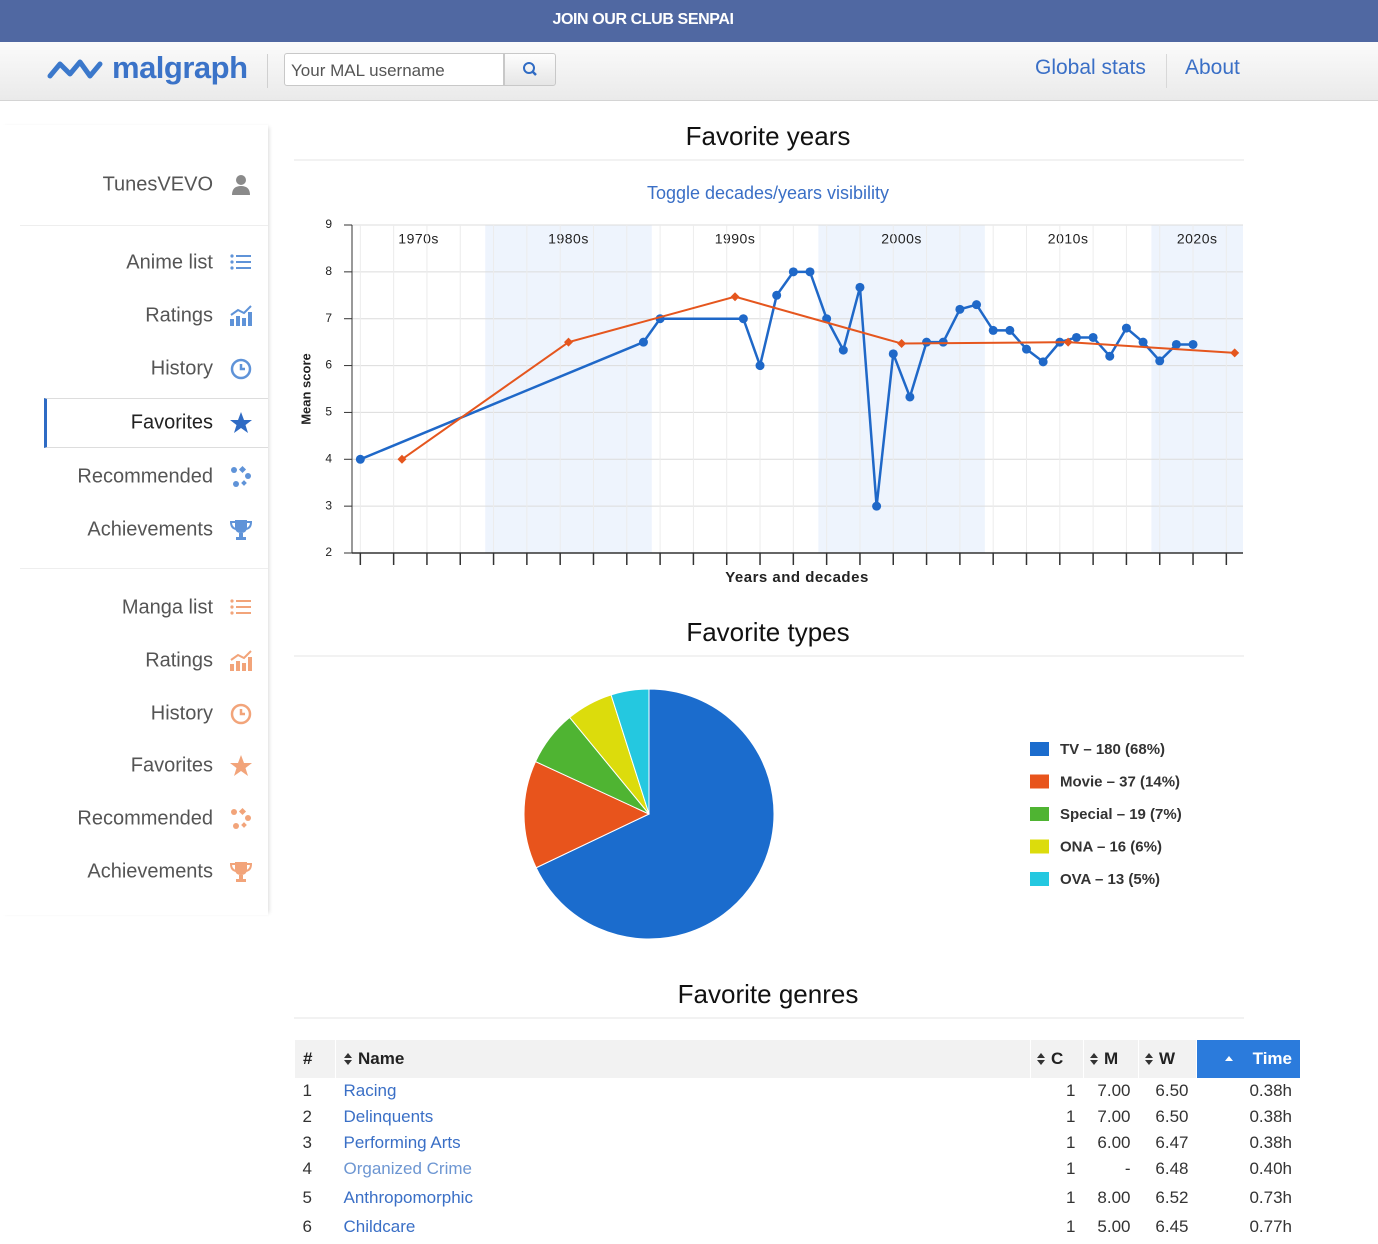 The image size is (1378, 1244). Describe the element at coordinates (798, 1198) in the screenshot. I see `table-row: 5 Anthropomorphic 1 8.00 6.52 0.73h` at that location.